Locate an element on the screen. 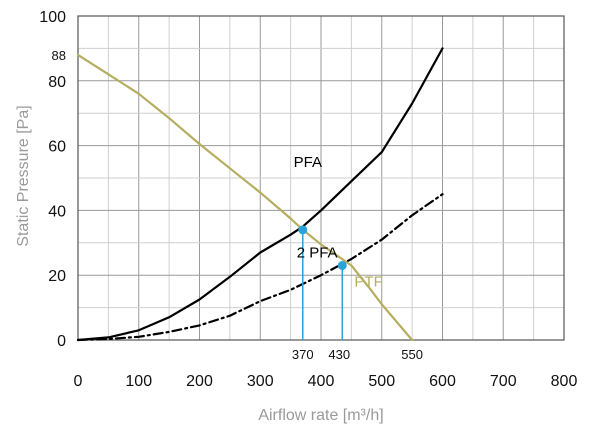 Image resolution: width=592 pixels, height=432 pixels. operating-points is located at coordinates (322, 247).